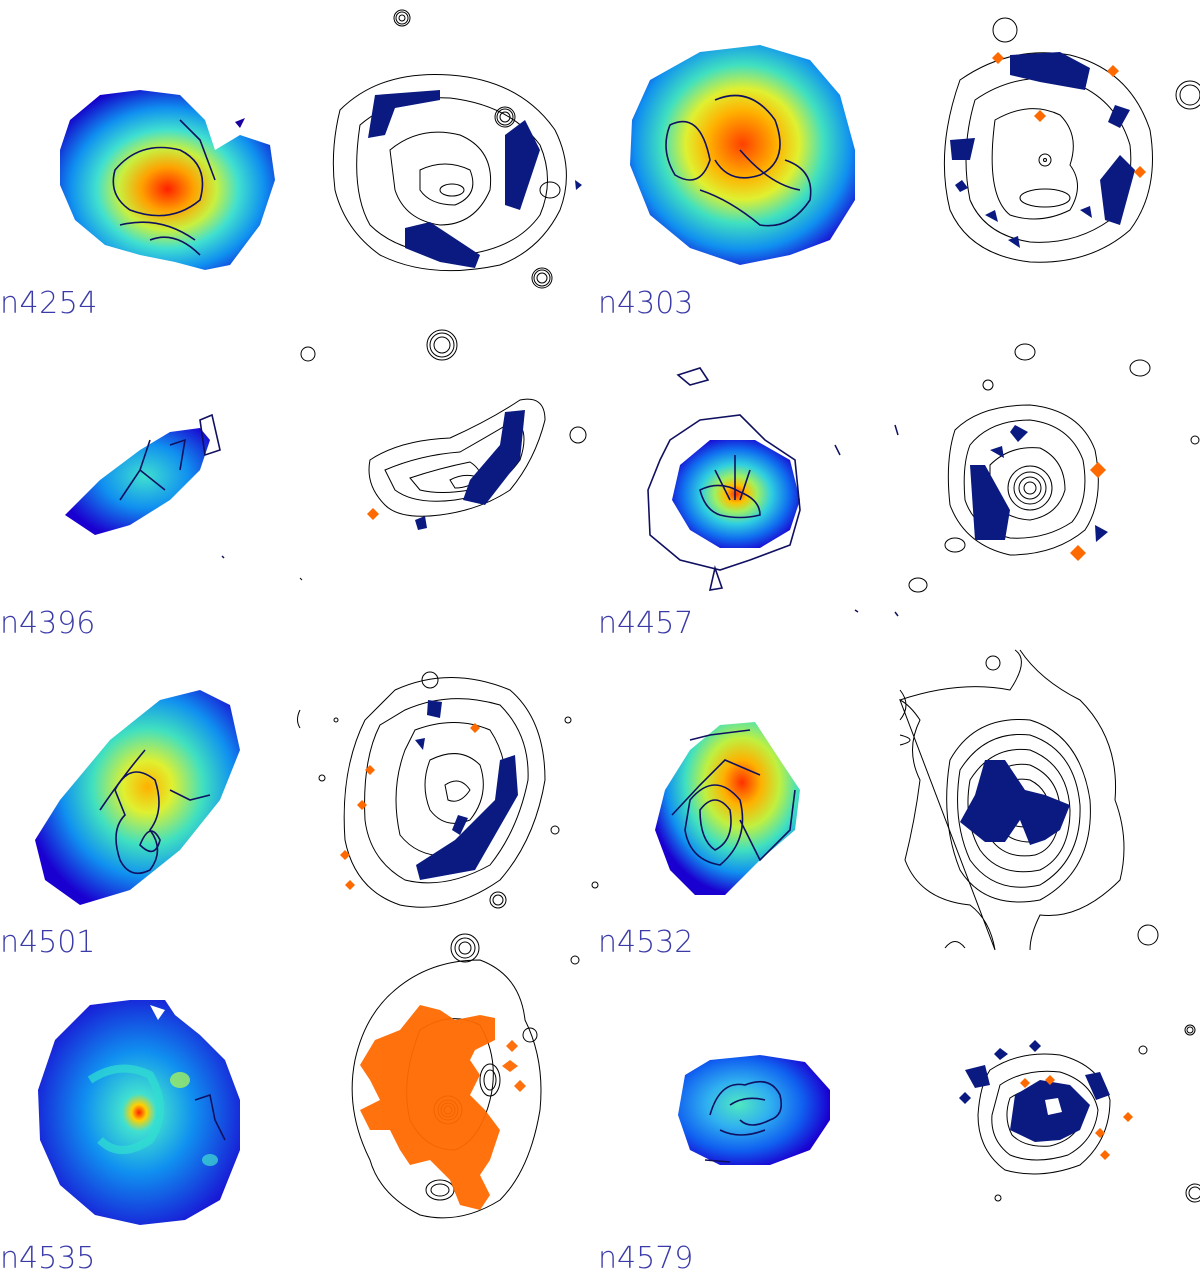 The image size is (1200, 1270). I want to click on n4303-contour-map, so click(1071, 140).